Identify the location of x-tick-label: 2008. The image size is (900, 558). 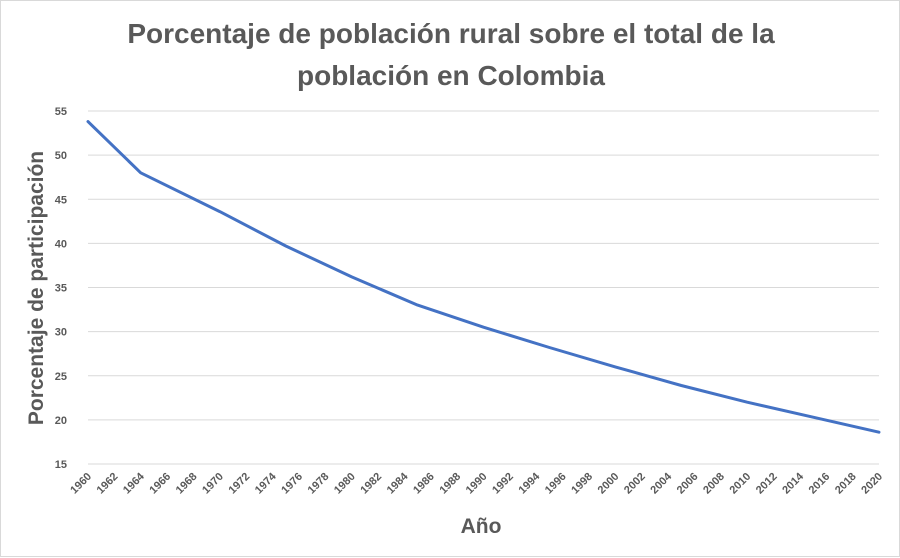
(714, 484).